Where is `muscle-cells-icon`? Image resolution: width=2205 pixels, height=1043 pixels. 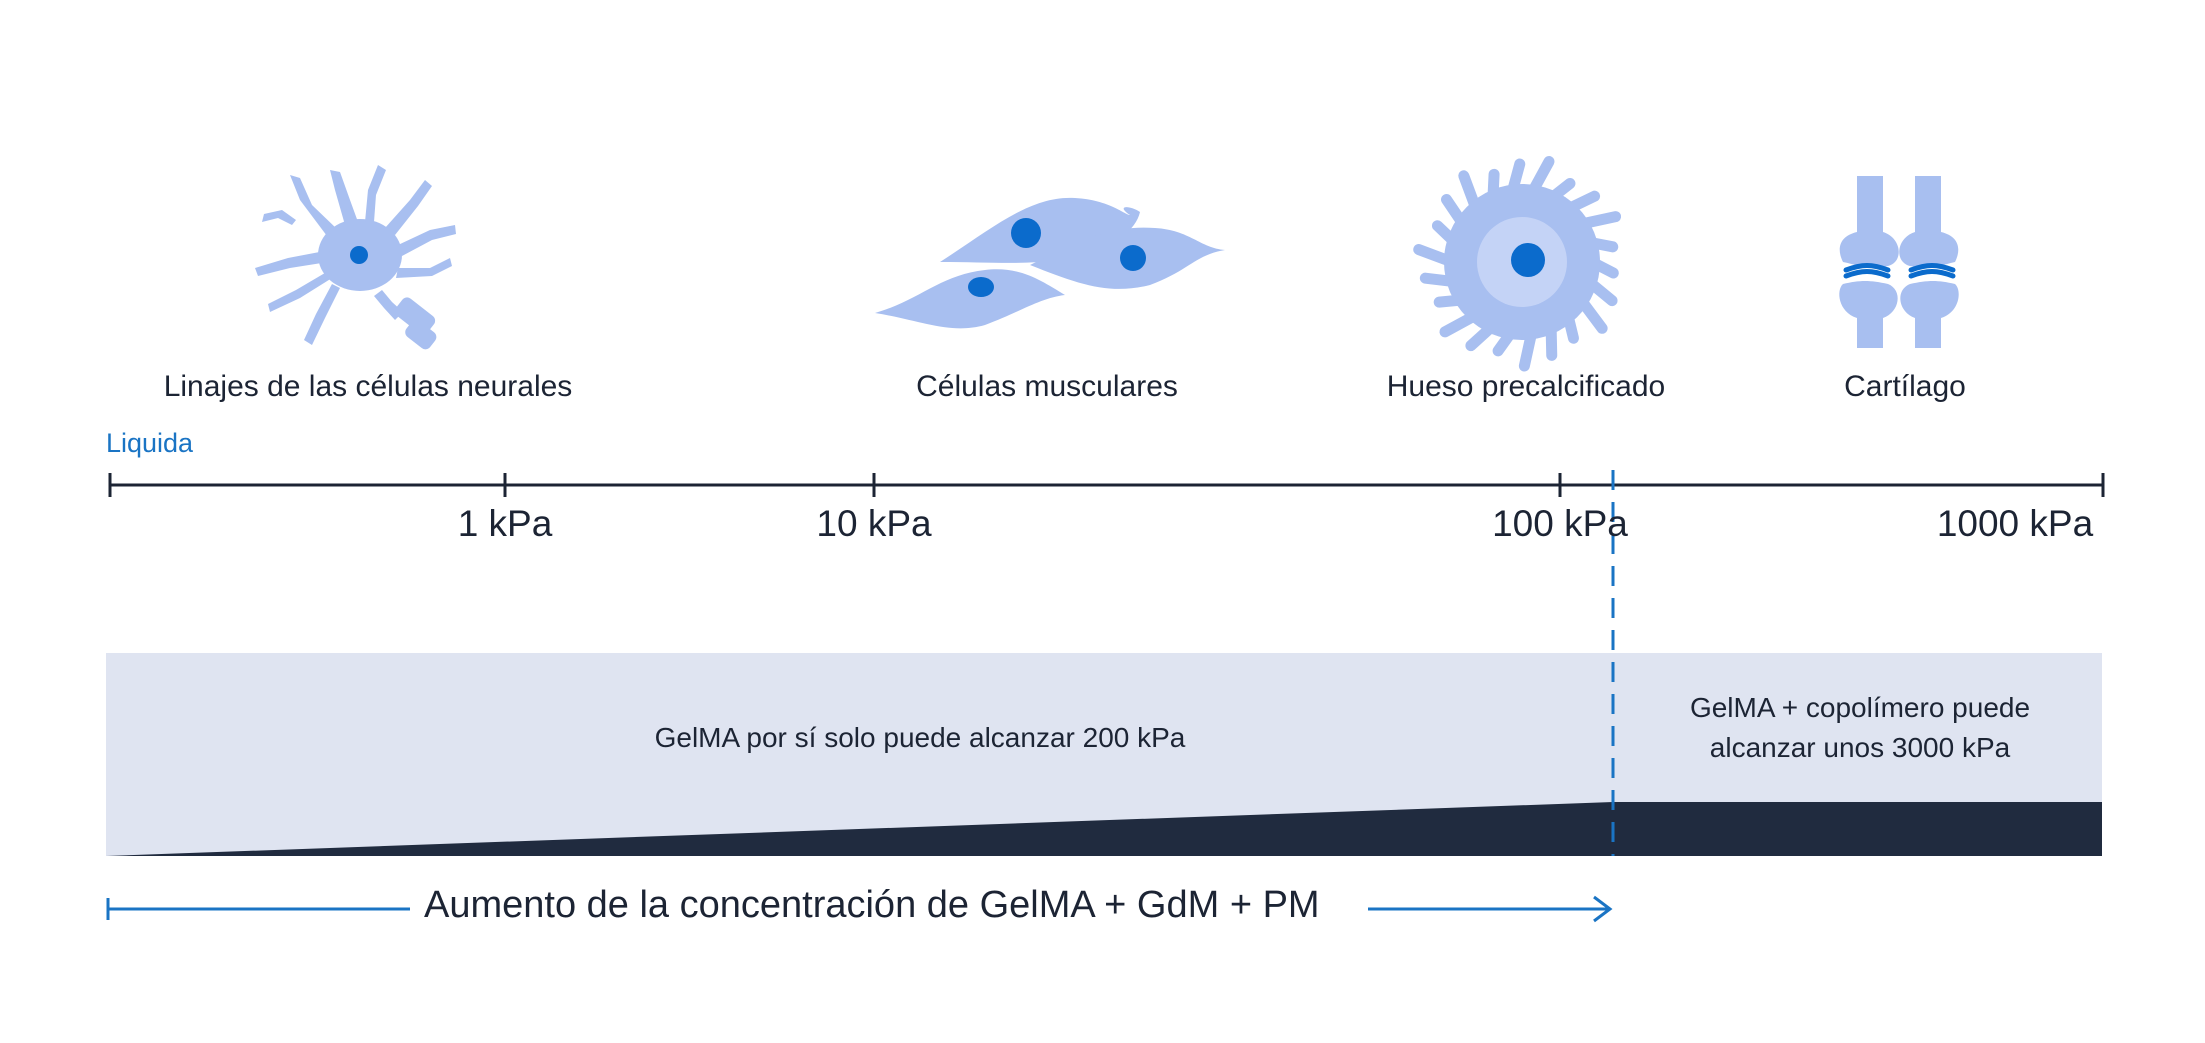 muscle-cells-icon is located at coordinates (1050, 263).